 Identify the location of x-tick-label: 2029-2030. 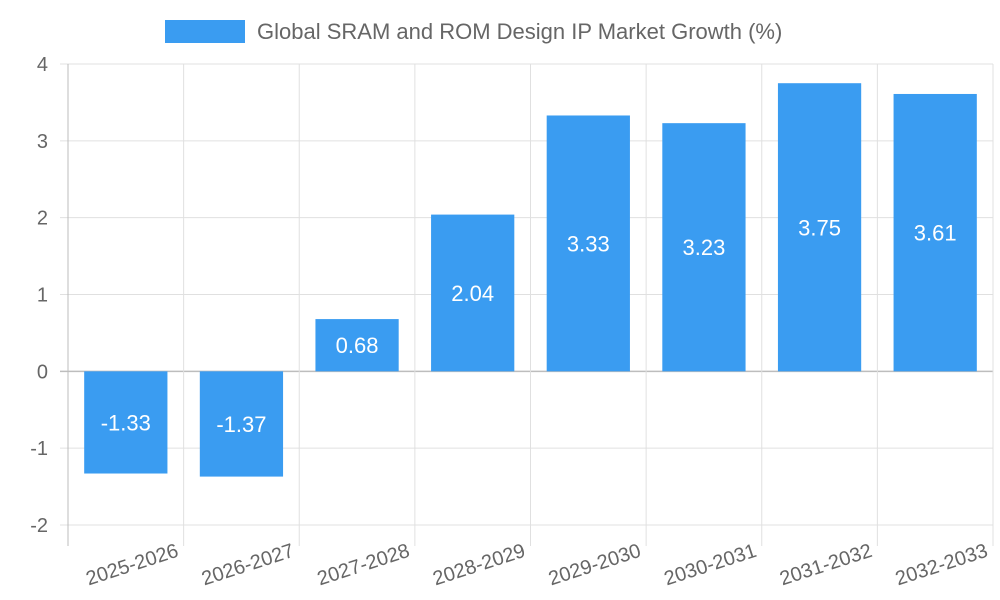
(595, 565).